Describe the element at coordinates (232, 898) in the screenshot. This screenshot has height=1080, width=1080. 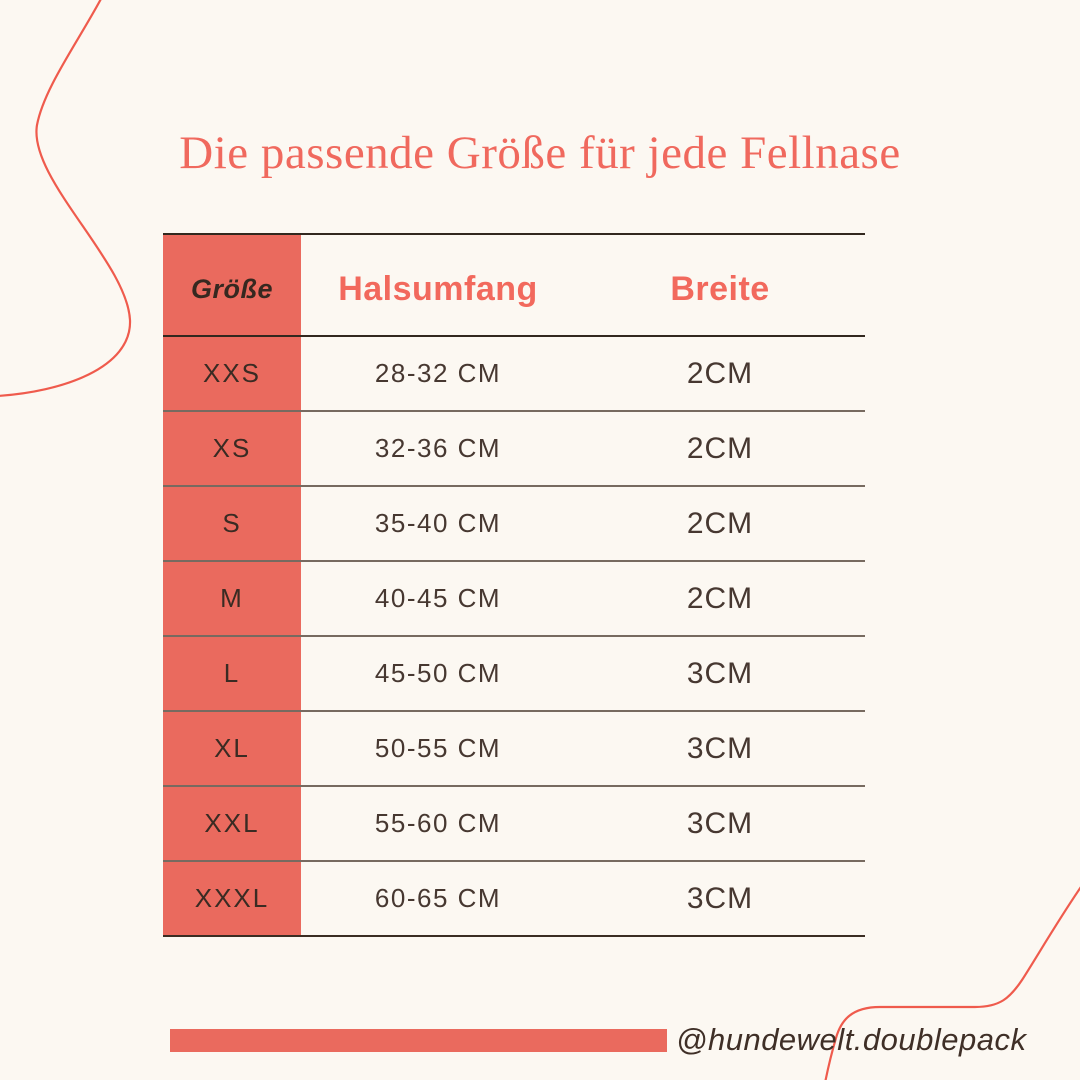
I see `size-label: XXXL` at that location.